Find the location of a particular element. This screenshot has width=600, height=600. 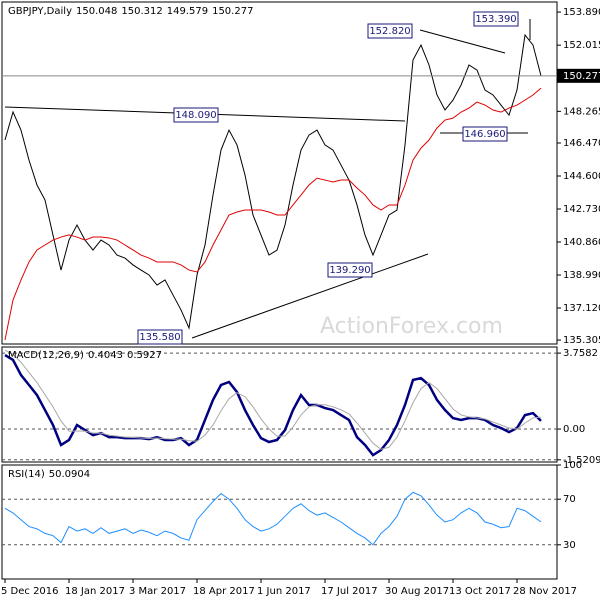

y-tick-label: -1.5209 is located at coordinates (581, 460).